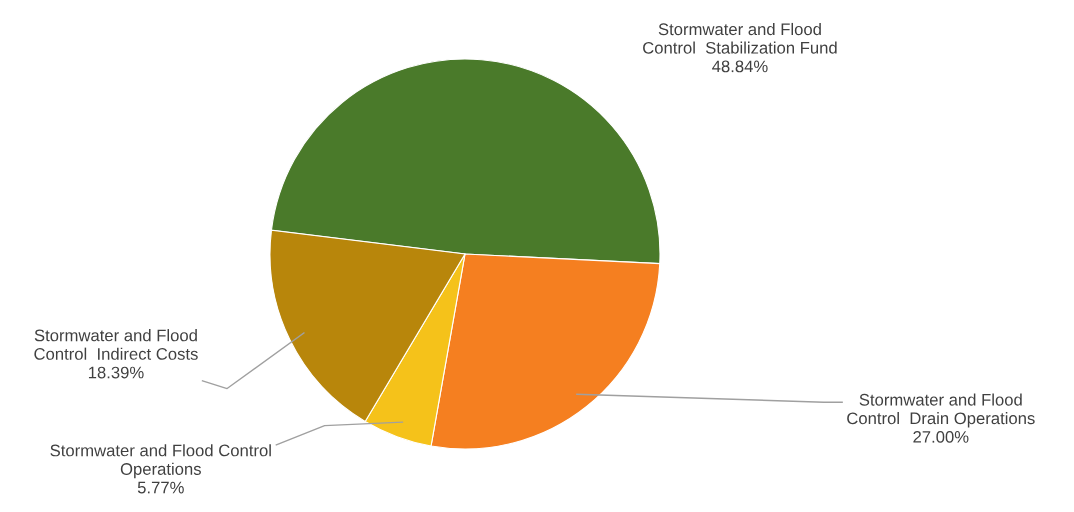 The image size is (1074, 512). What do you see at coordinates (941, 410) in the screenshot?
I see `slice-label: Stormwater and Flood Control Drain Operations` at bounding box center [941, 410].